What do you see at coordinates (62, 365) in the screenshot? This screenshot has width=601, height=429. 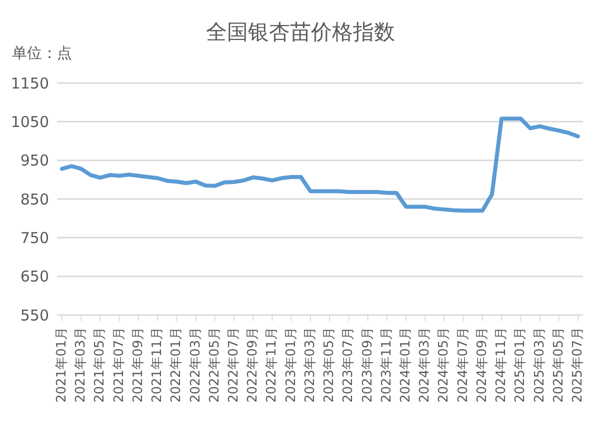 I see `x-tick-label: 2021年01月` at bounding box center [62, 365].